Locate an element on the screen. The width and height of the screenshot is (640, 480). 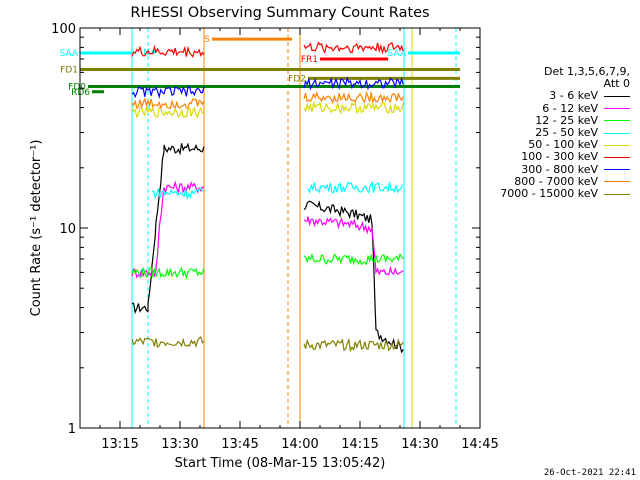
flag-label: S is located at coordinates (207, 40).